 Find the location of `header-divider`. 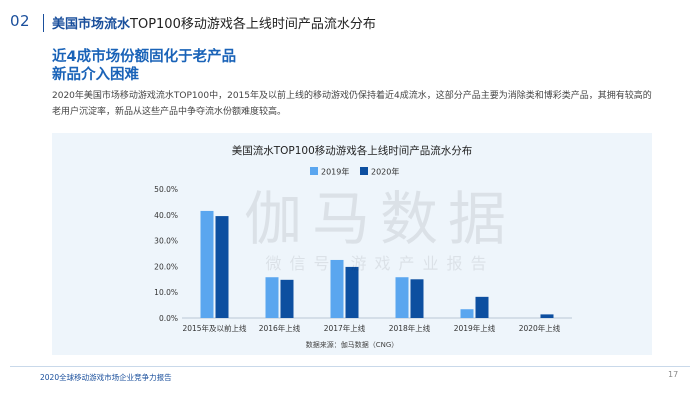

header-divider is located at coordinates (43, 23).